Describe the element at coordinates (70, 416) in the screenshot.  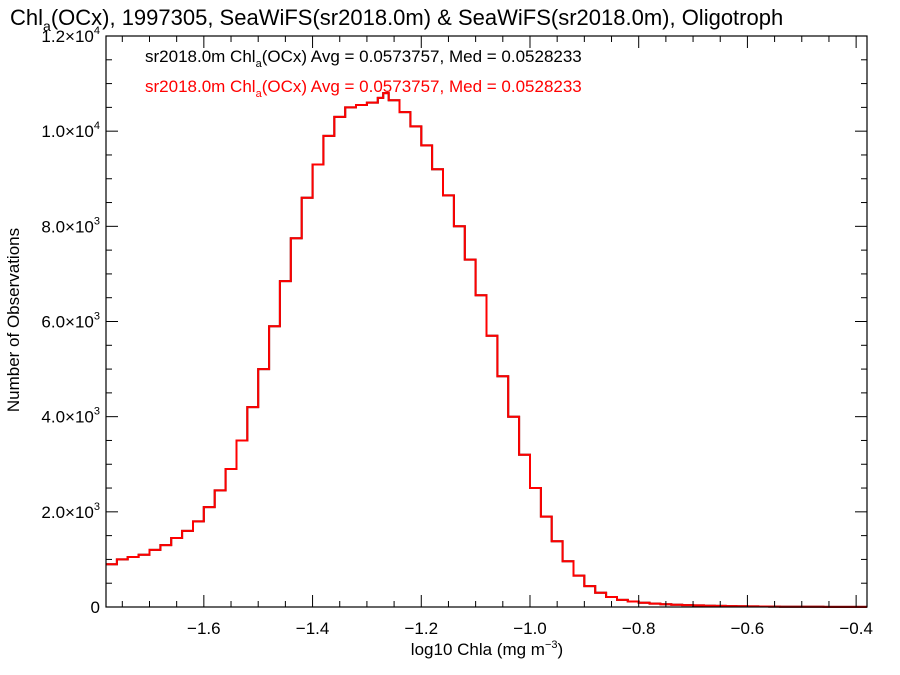
I see `y-tick-label: 4.0×10³` at that location.